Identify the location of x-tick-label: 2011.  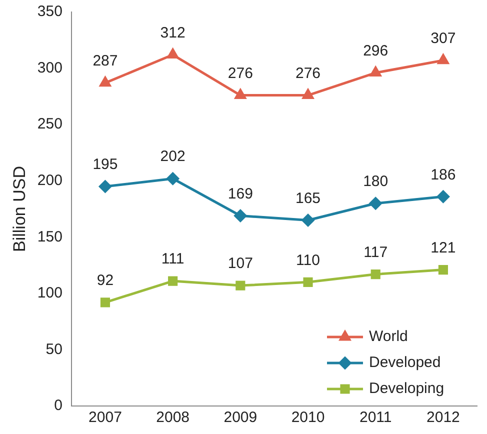
(375, 417).